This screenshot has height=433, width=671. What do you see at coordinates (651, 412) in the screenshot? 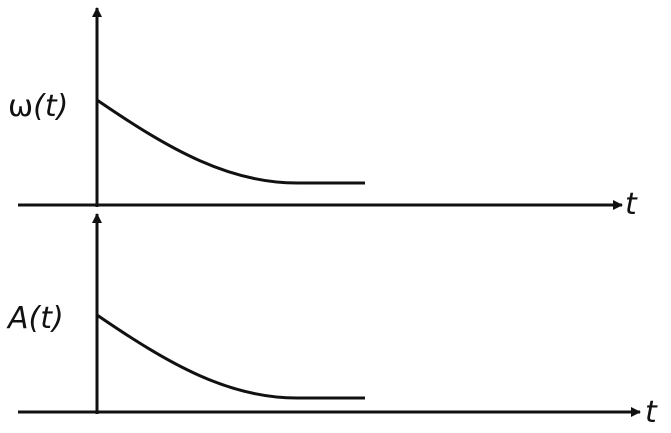
I see `amplitude-x-label: t` at bounding box center [651, 412].